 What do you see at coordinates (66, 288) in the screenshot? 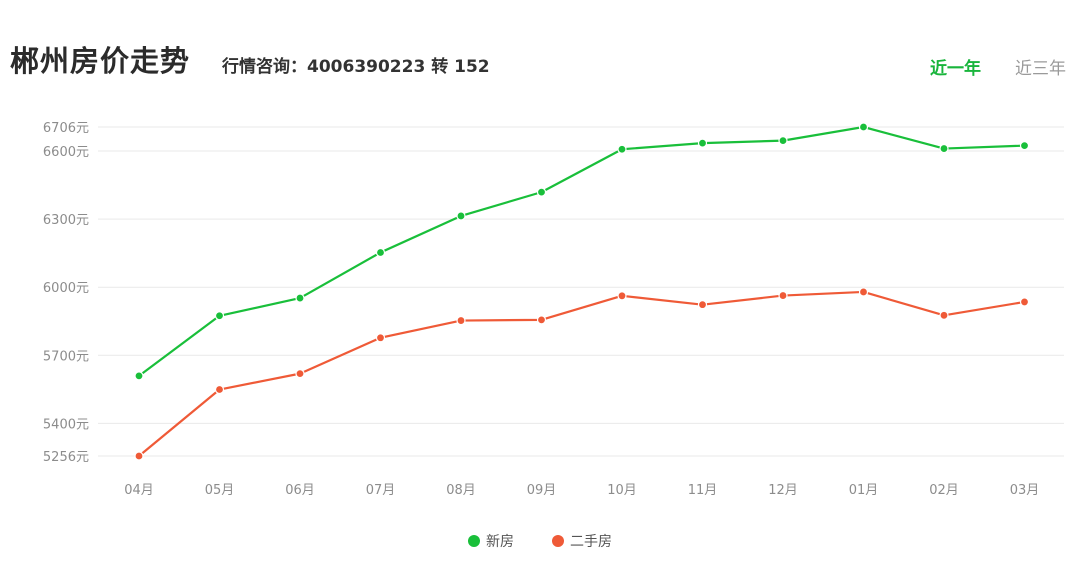
I see `y-tick-label: 6000元` at bounding box center [66, 288].